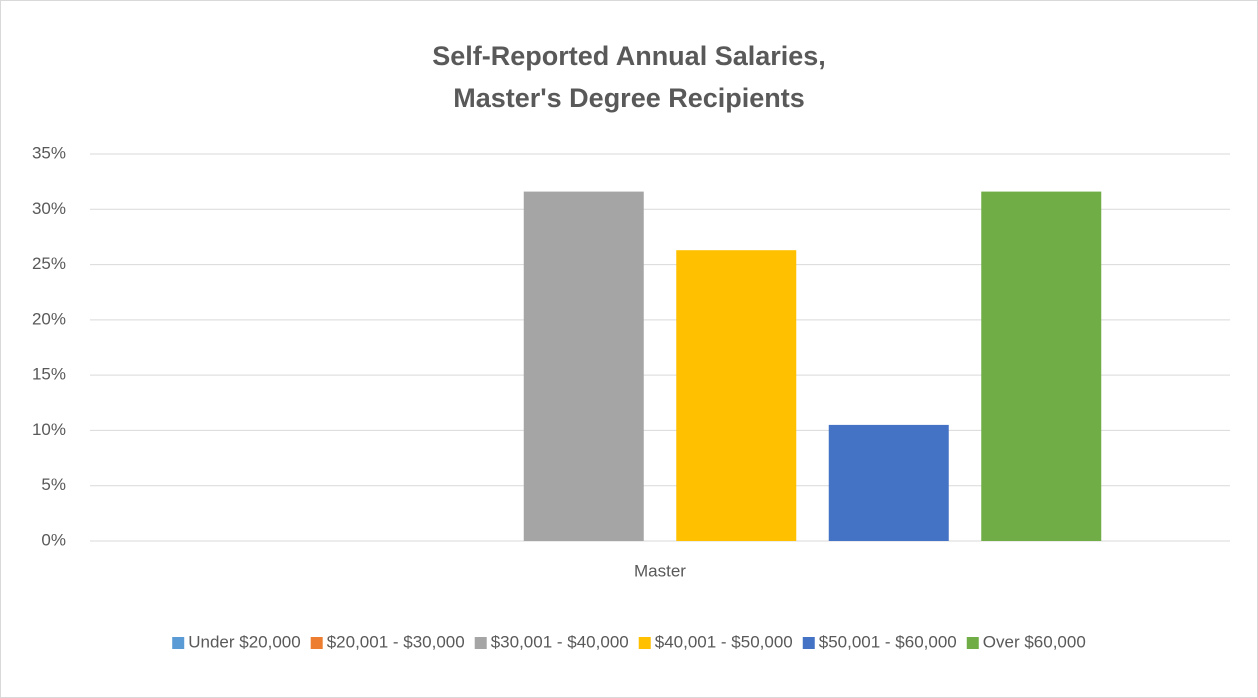 The width and height of the screenshot is (1258, 698). What do you see at coordinates (244, 641) in the screenshot?
I see `legend-label: Under $20,000` at bounding box center [244, 641].